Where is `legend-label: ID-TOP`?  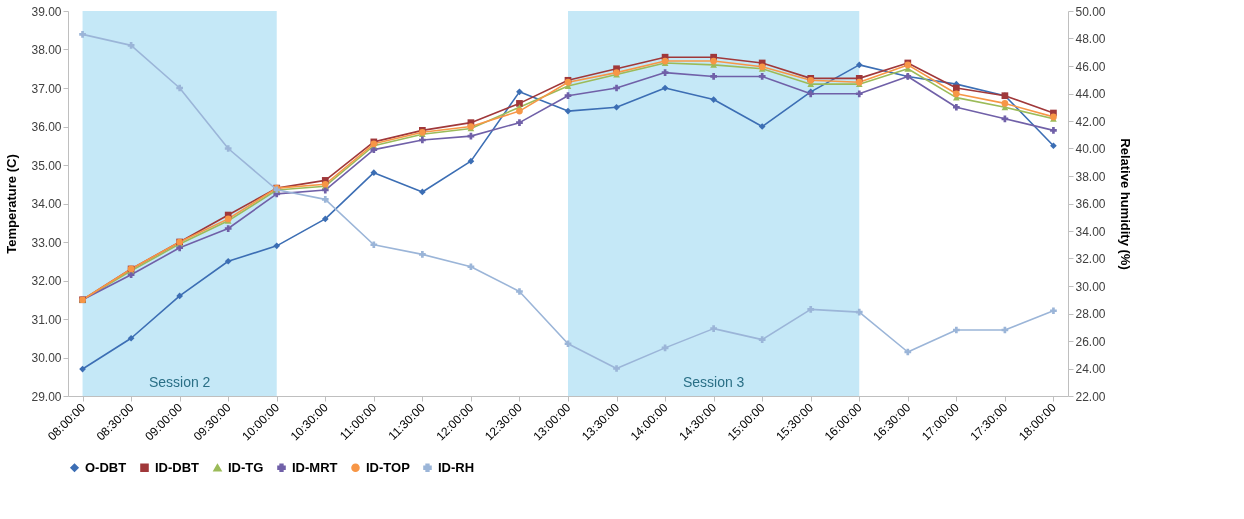
legend-label: ID-TOP is located at coordinates (388, 467).